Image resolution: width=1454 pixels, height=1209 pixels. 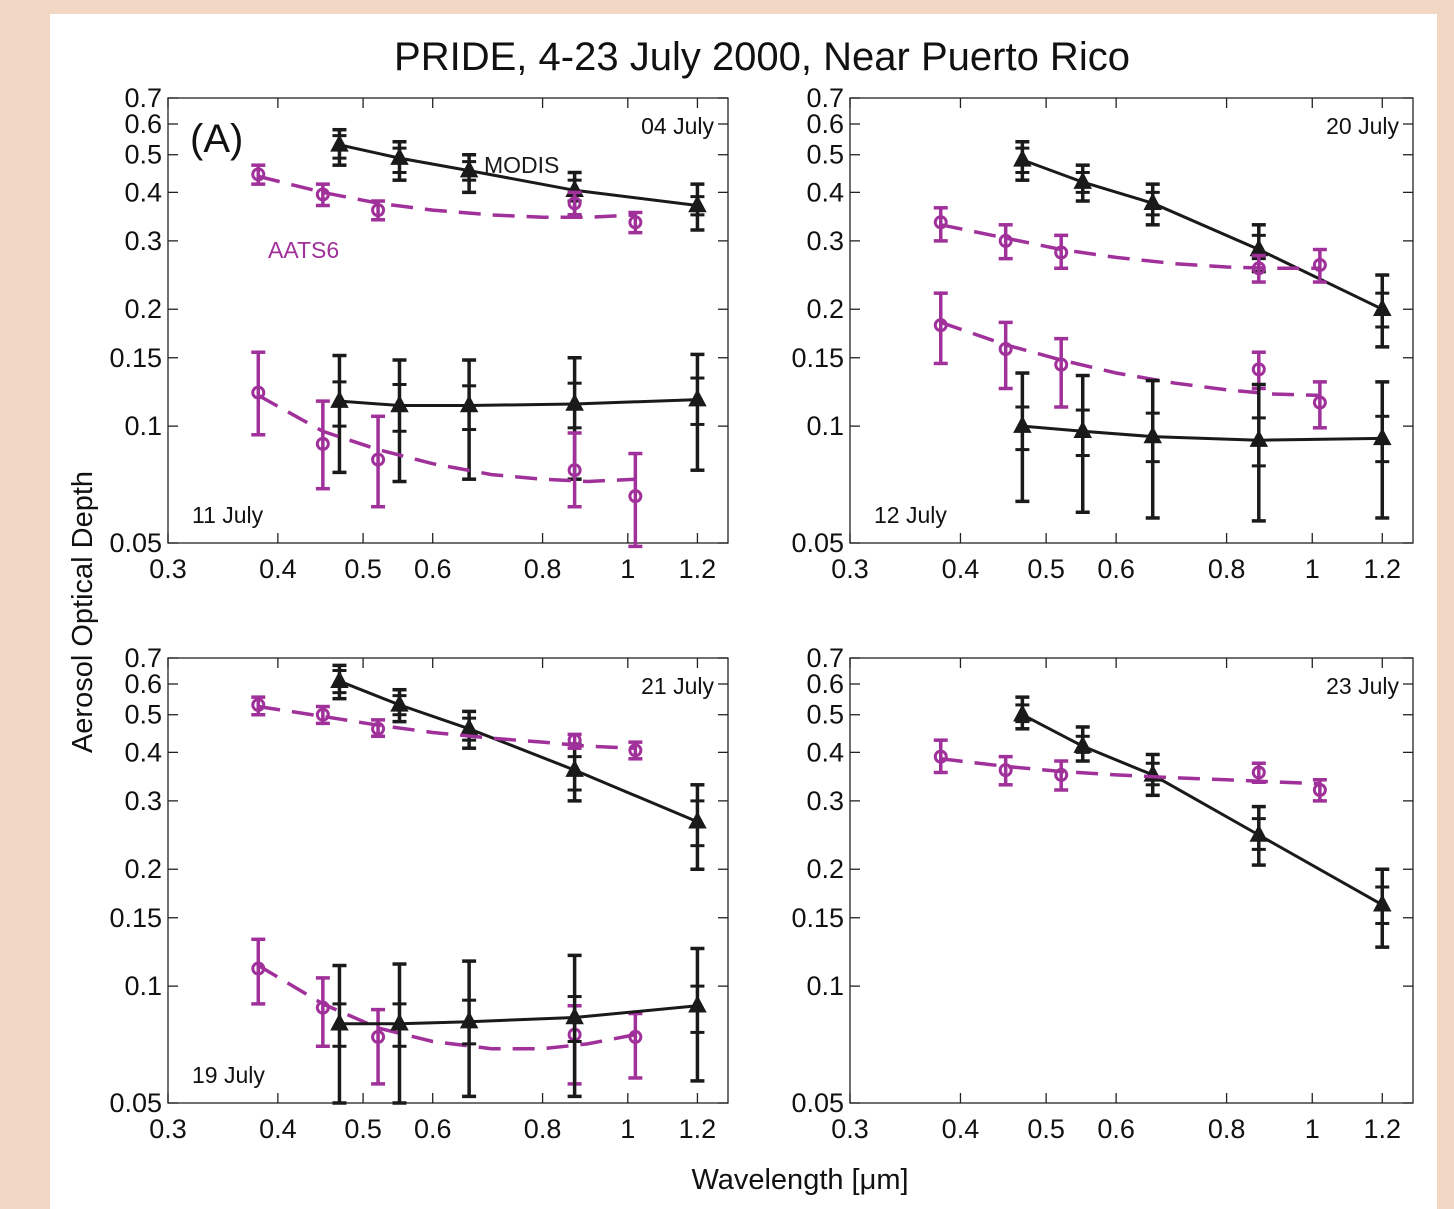 I want to click on x-tick-label: 1.2, so click(x=1382, y=569).